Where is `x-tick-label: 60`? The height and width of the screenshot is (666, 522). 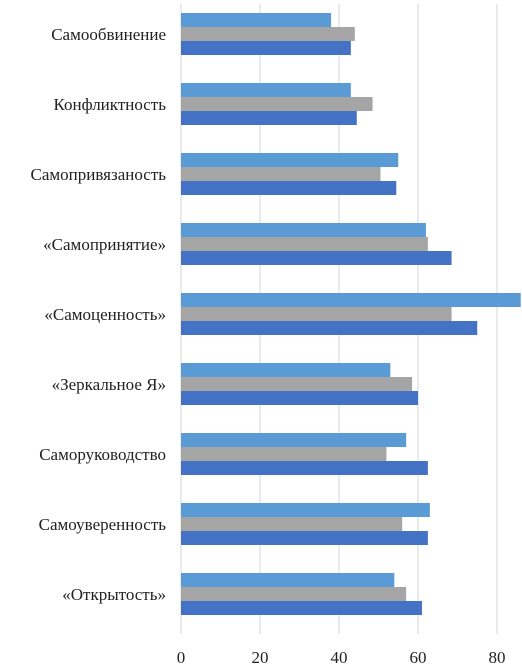 x-tick-label: 60 is located at coordinates (418, 657).